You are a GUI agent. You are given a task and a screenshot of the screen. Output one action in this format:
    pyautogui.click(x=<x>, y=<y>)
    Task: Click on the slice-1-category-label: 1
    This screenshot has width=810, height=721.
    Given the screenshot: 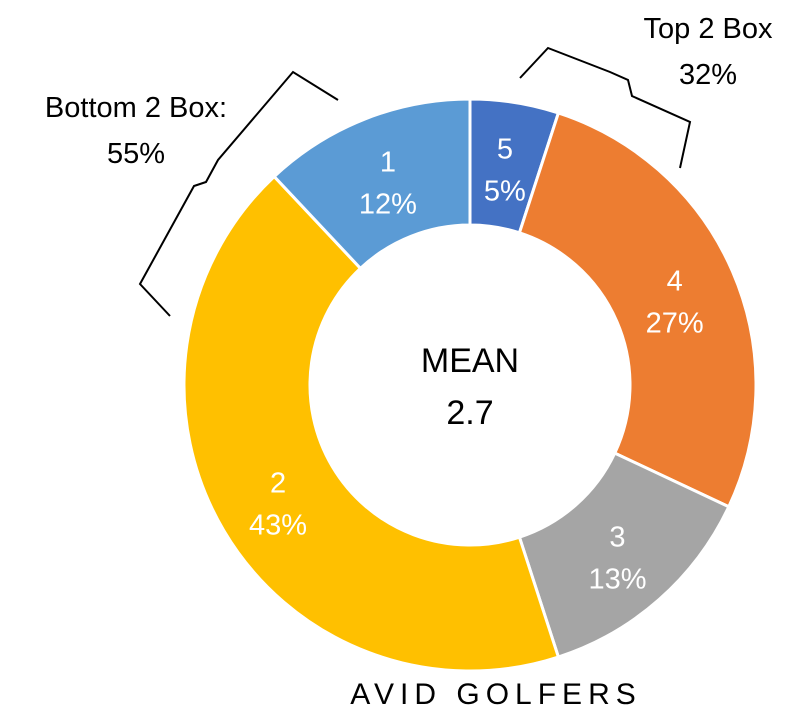 What is the action you would take?
    pyautogui.click(x=388, y=163)
    